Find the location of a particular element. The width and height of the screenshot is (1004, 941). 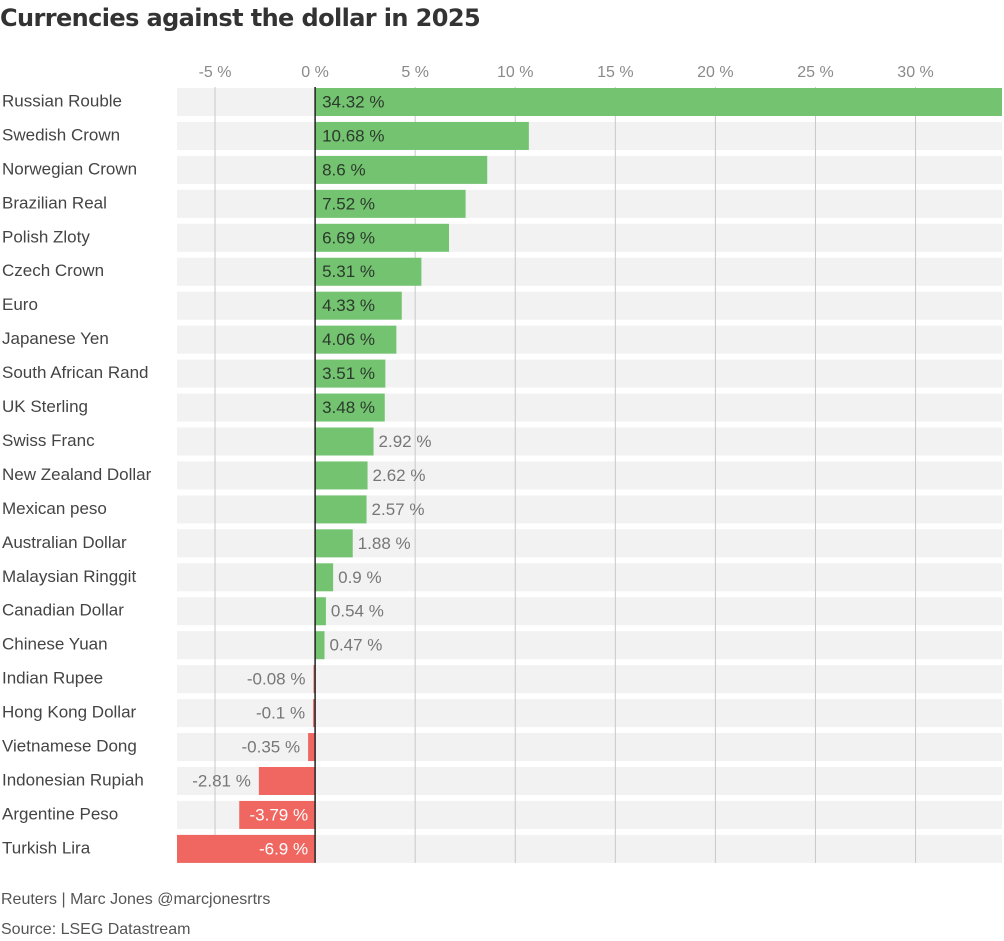

value-label: 5.31 % is located at coordinates (348, 271).